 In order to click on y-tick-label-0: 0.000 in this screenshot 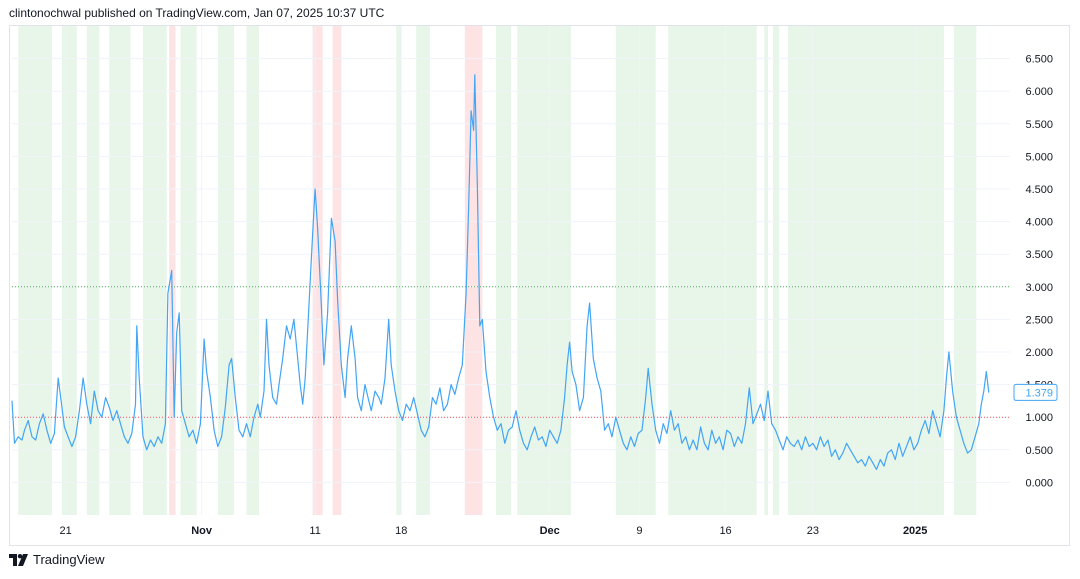, I will do `click(1039, 483)`.